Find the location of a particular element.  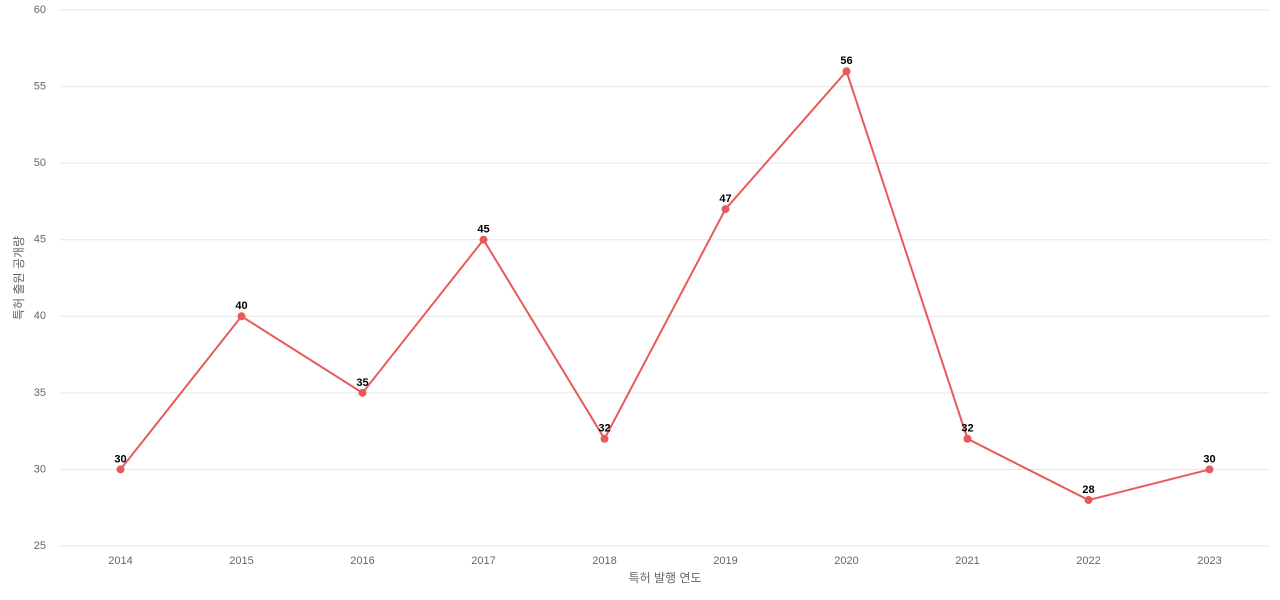

y-tick-label: 50 is located at coordinates (40, 163).